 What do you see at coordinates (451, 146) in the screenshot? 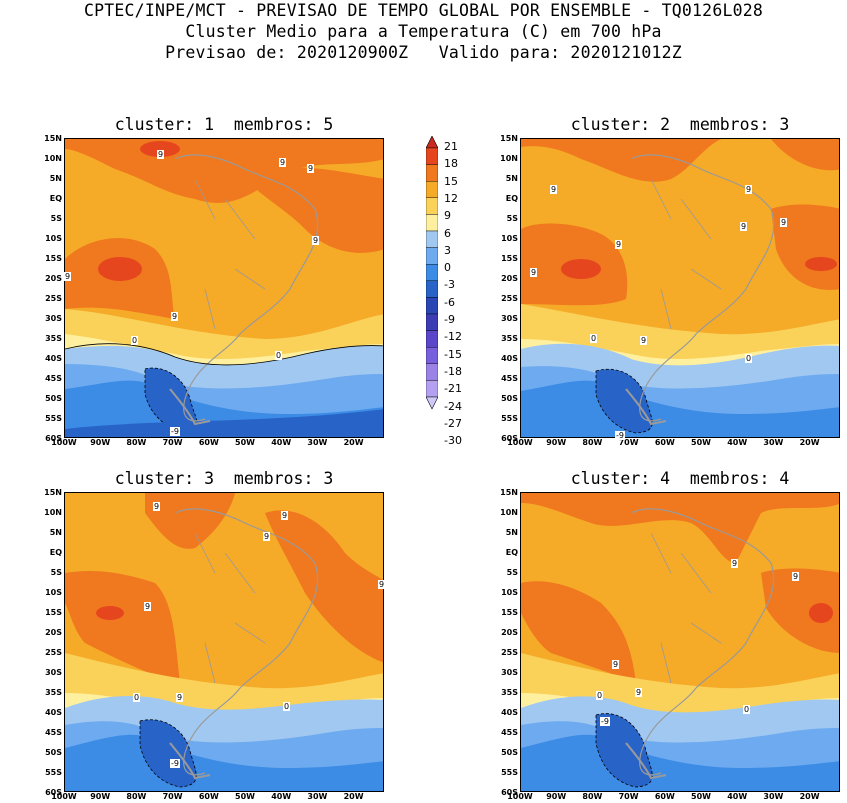
I see `colorbar-label: 21` at bounding box center [451, 146].